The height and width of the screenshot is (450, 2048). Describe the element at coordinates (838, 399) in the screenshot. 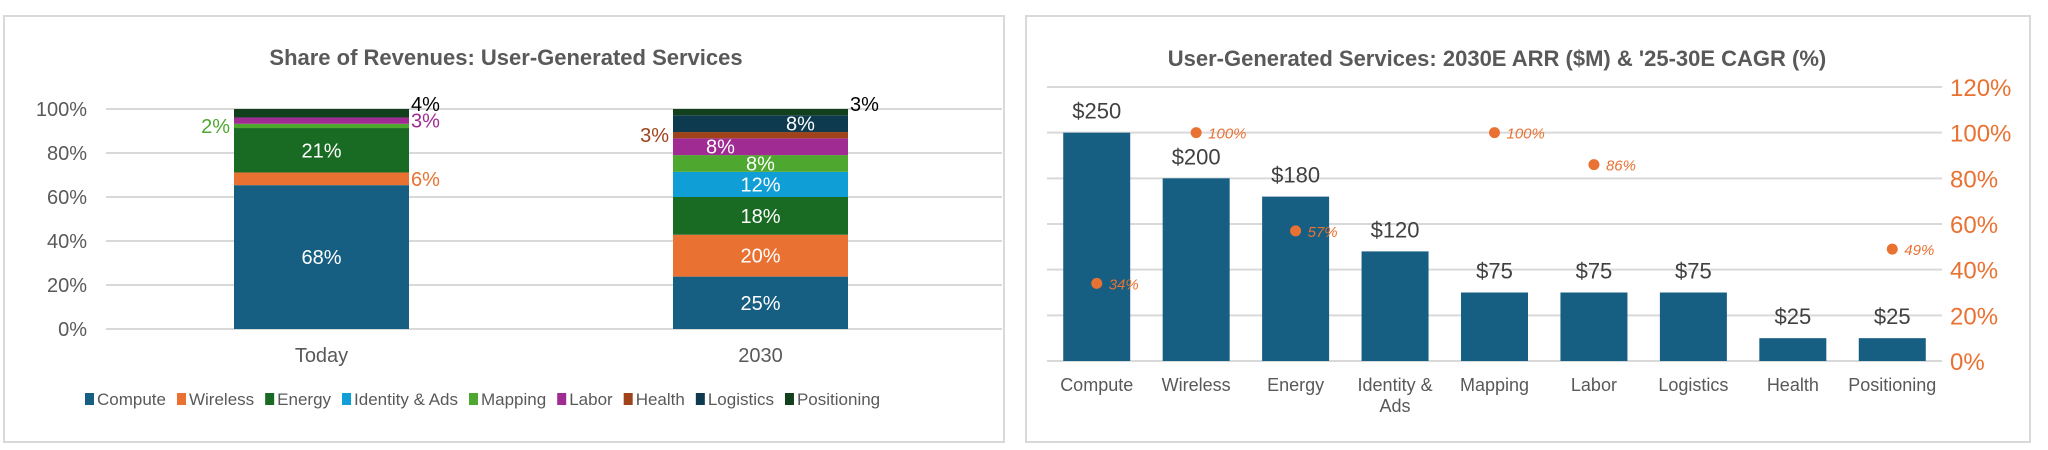

I see `legend-label: Positioning` at that location.